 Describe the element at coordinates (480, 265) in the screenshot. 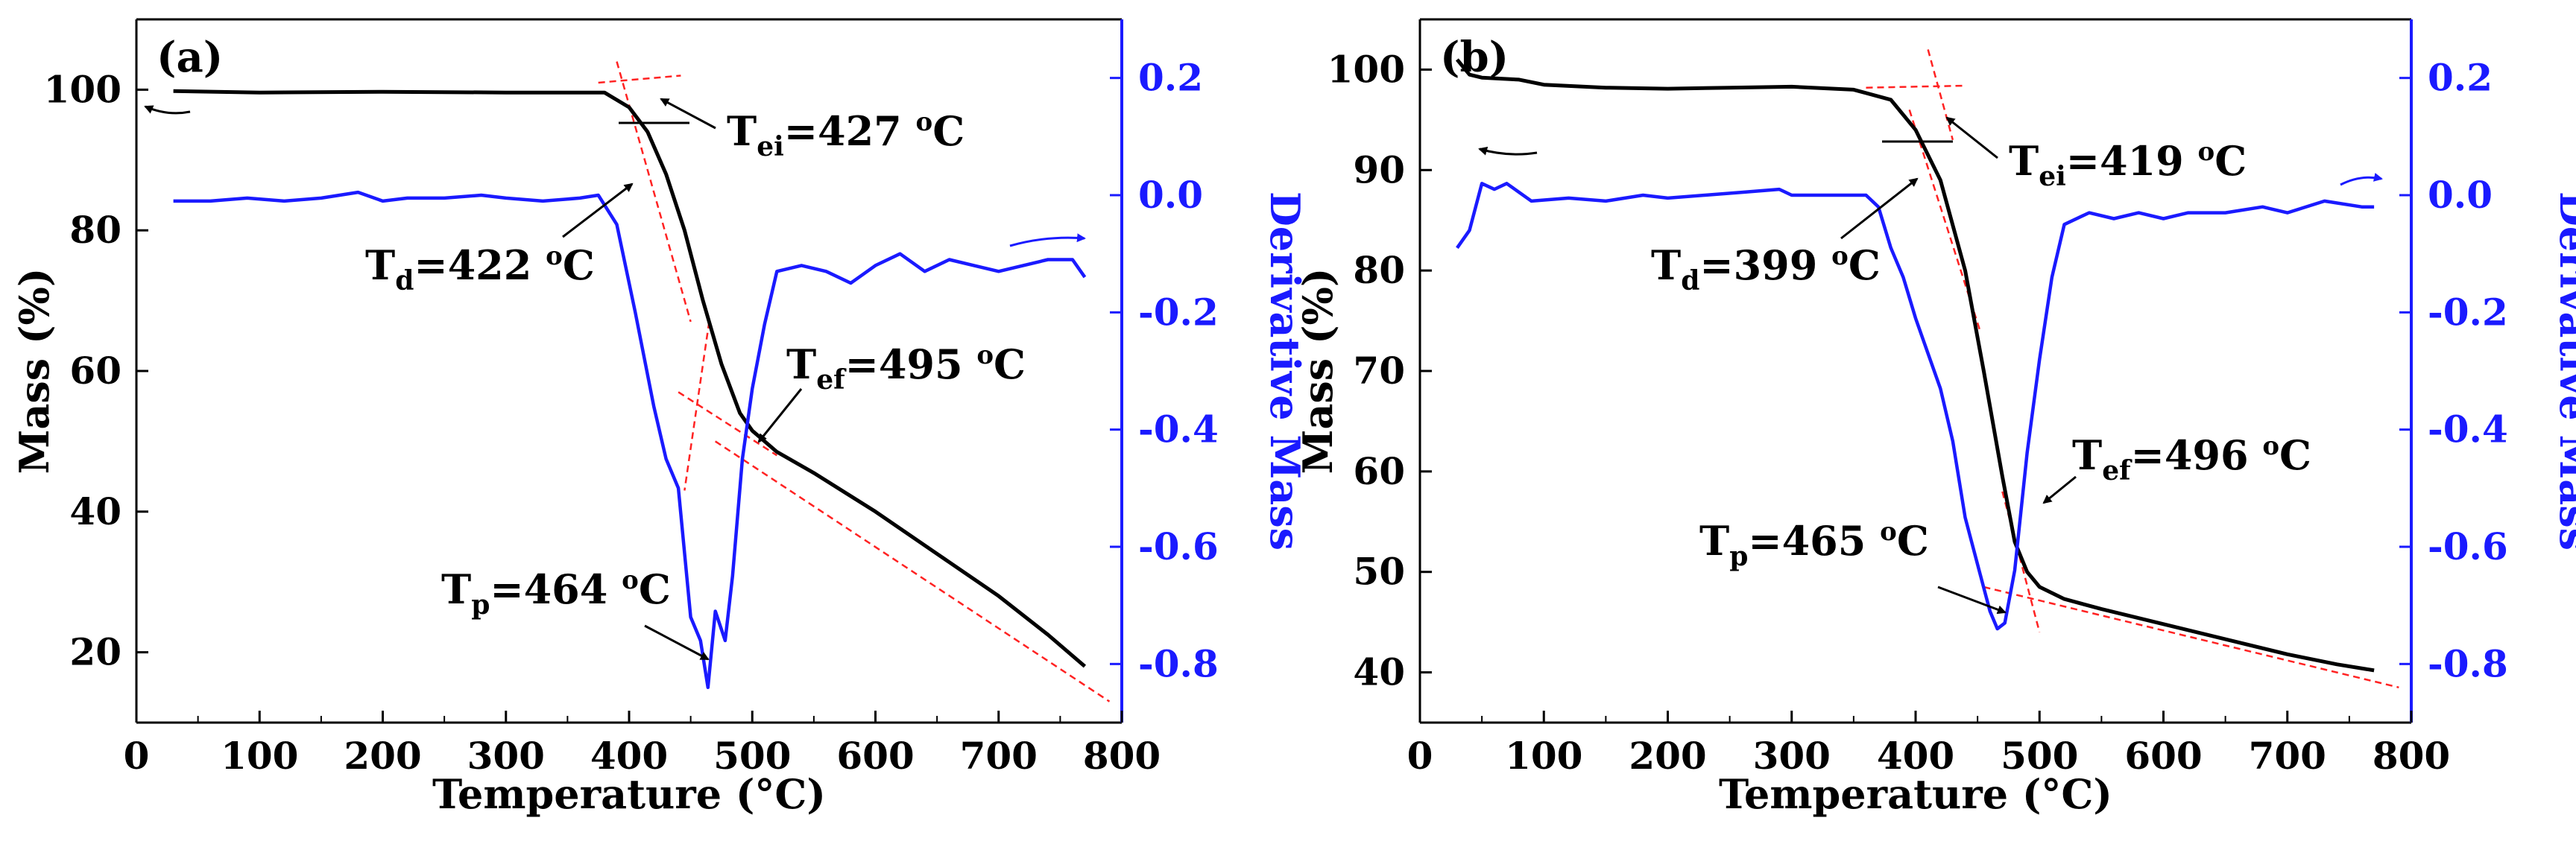

I see `annotation-td-value: =422` at that location.